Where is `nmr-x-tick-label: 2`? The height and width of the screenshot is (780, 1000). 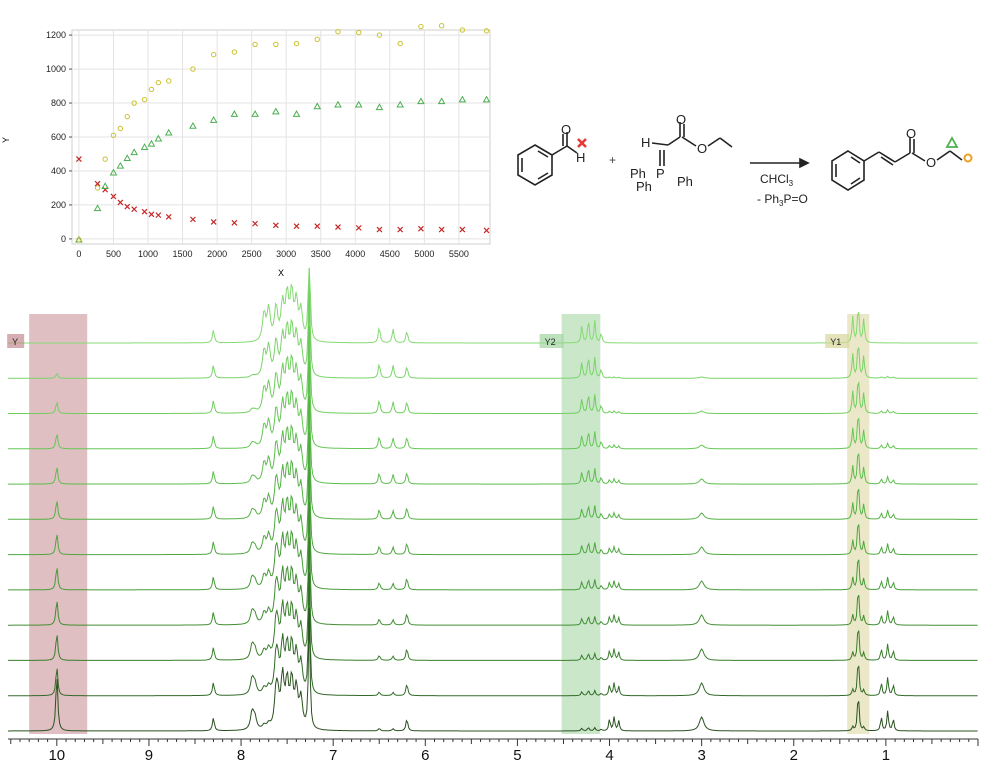 nmr-x-tick-label: 2 is located at coordinates (794, 755).